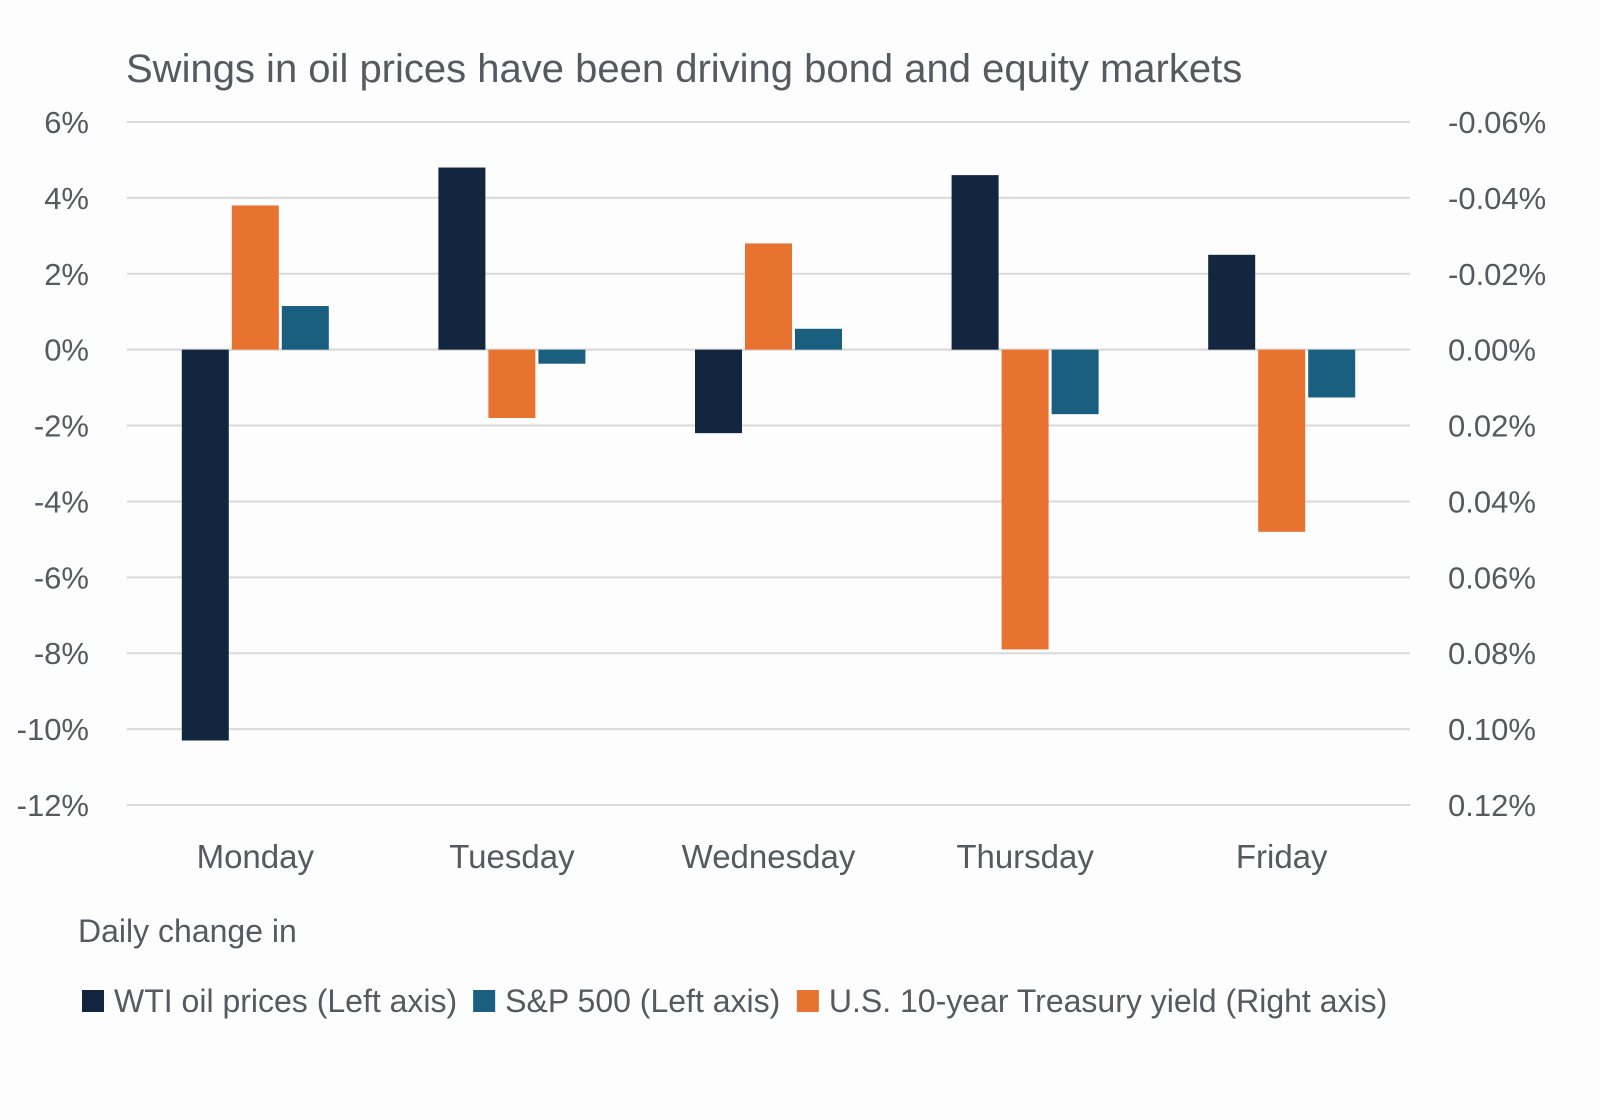 The image size is (1600, 1120). Describe the element at coordinates (718, 391) in the screenshot. I see `bar-wti-wednesday` at that location.